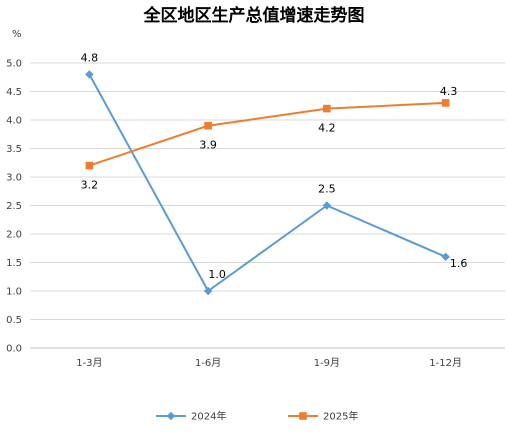 This screenshot has width=508, height=440. I want to click on y-tick-label: 0.5, so click(14, 320).